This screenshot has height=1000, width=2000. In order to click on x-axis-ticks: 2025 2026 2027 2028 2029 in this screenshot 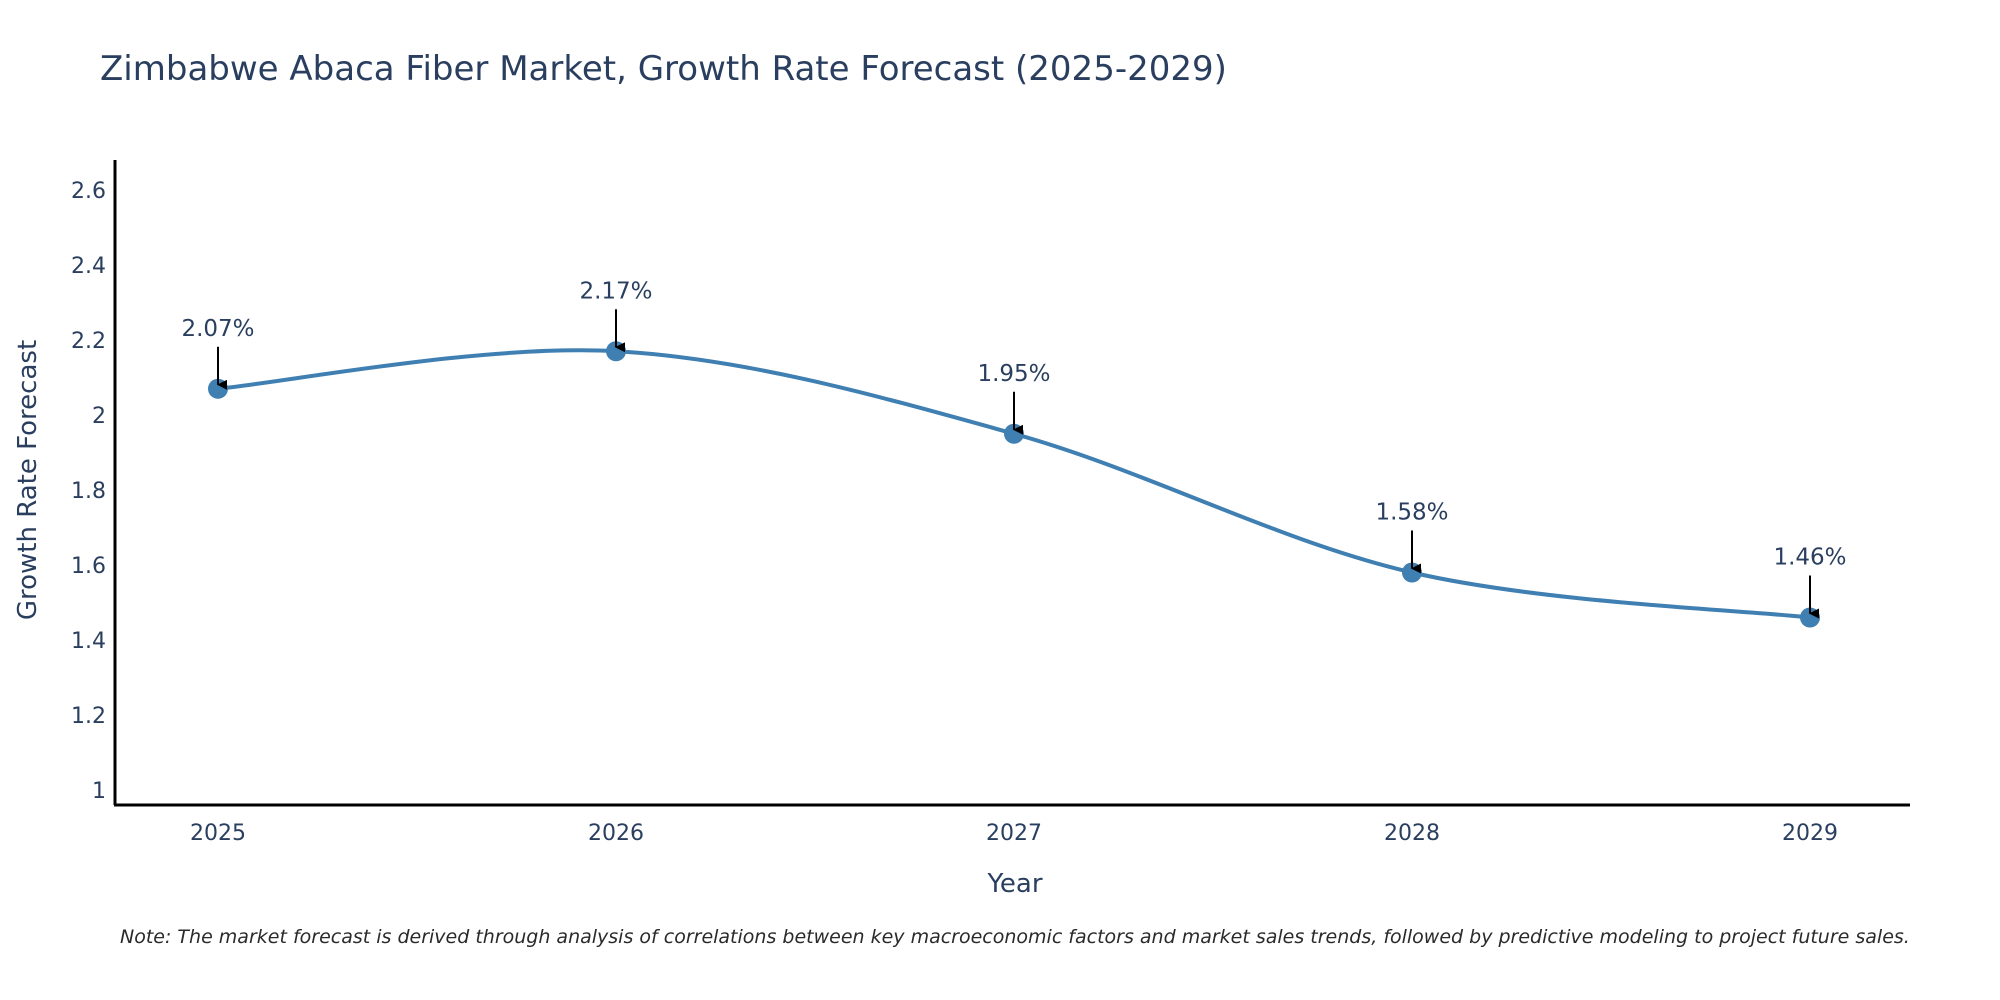, I will do `click(1014, 833)`.